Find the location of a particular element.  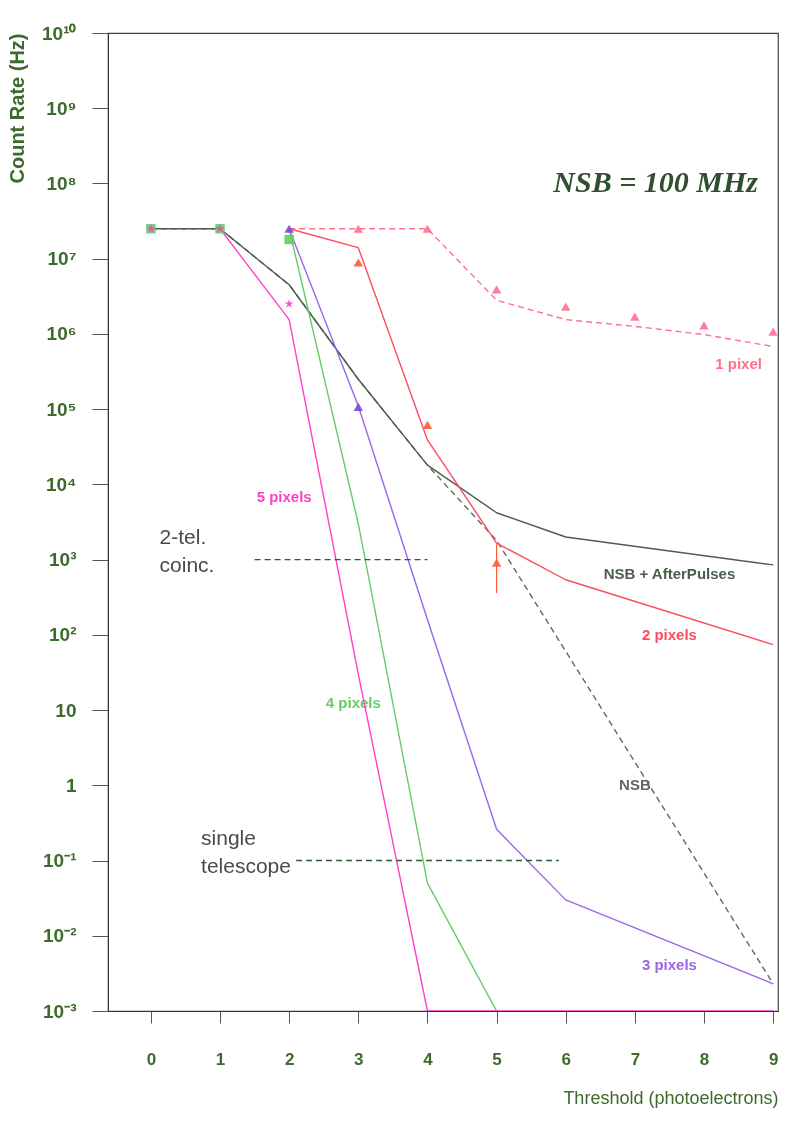

y-tick-label: 10⁶ is located at coordinates (61, 334).